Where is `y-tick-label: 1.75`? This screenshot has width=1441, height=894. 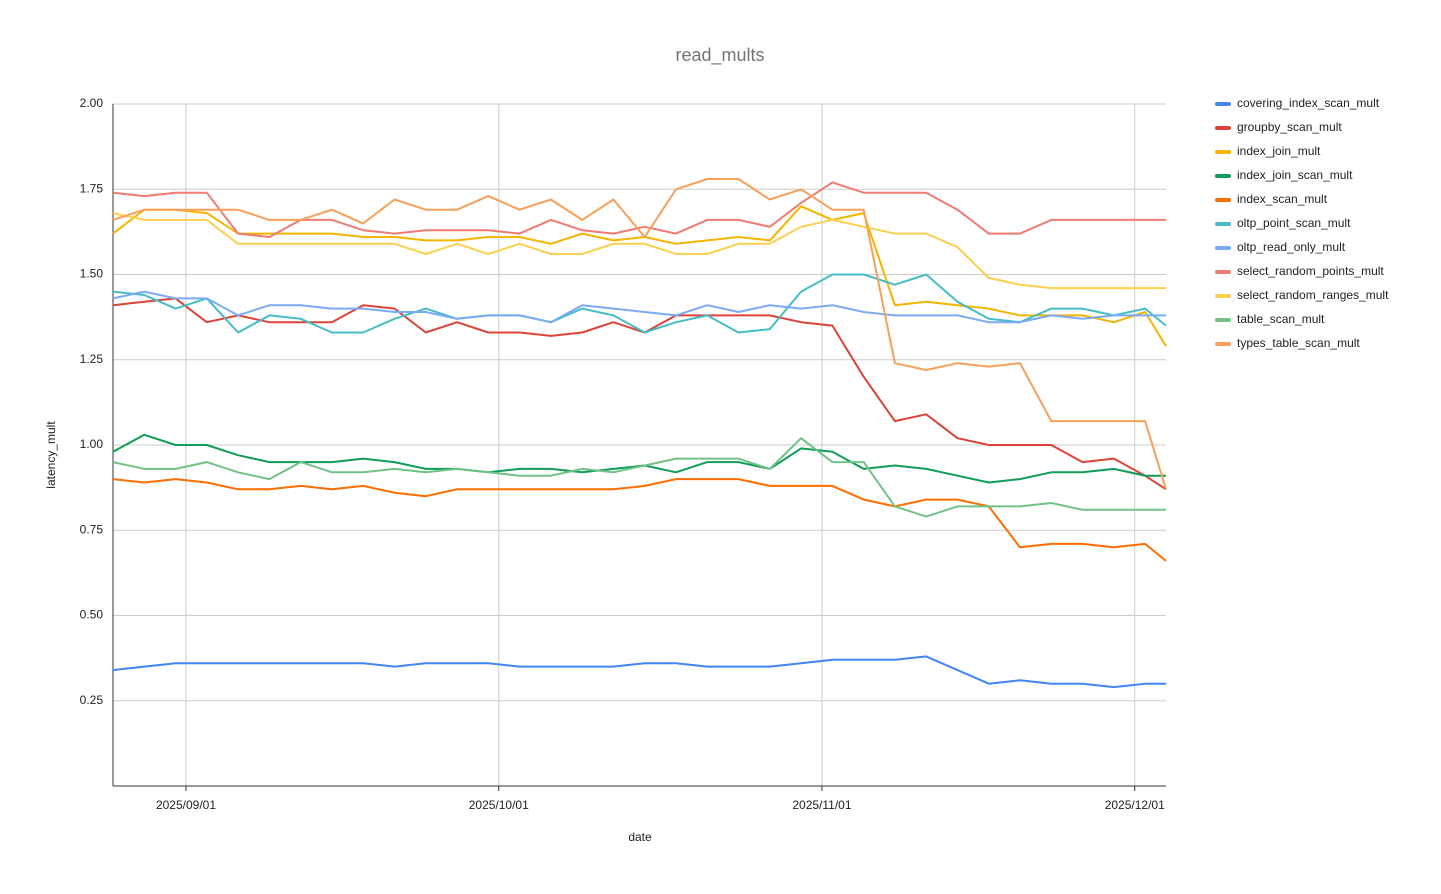
y-tick-label: 1.75 is located at coordinates (92, 188).